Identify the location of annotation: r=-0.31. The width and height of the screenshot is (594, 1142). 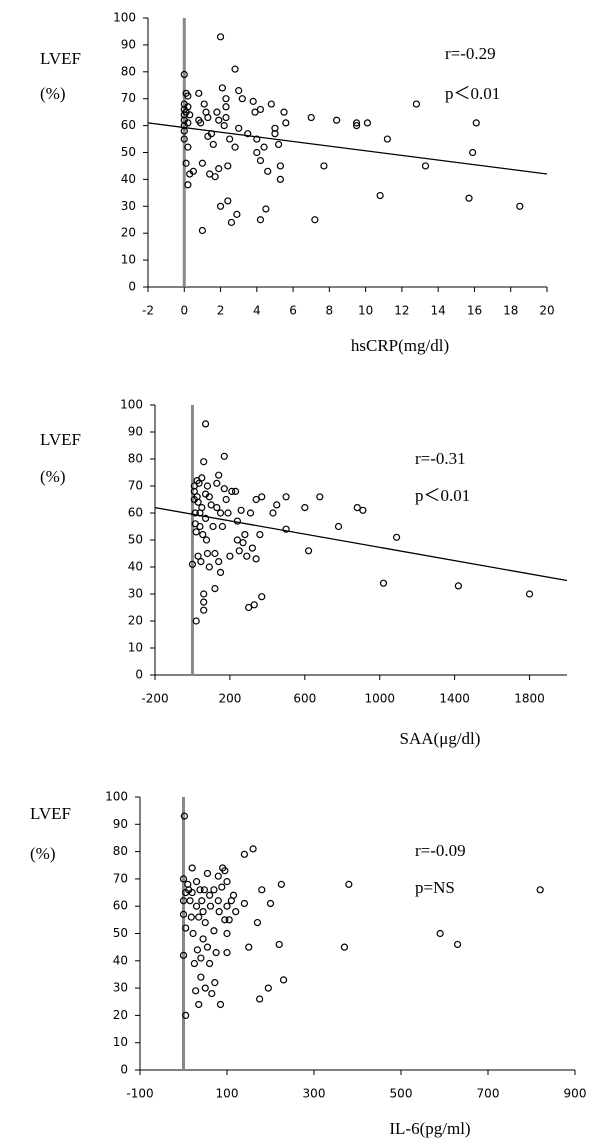
(440, 458).